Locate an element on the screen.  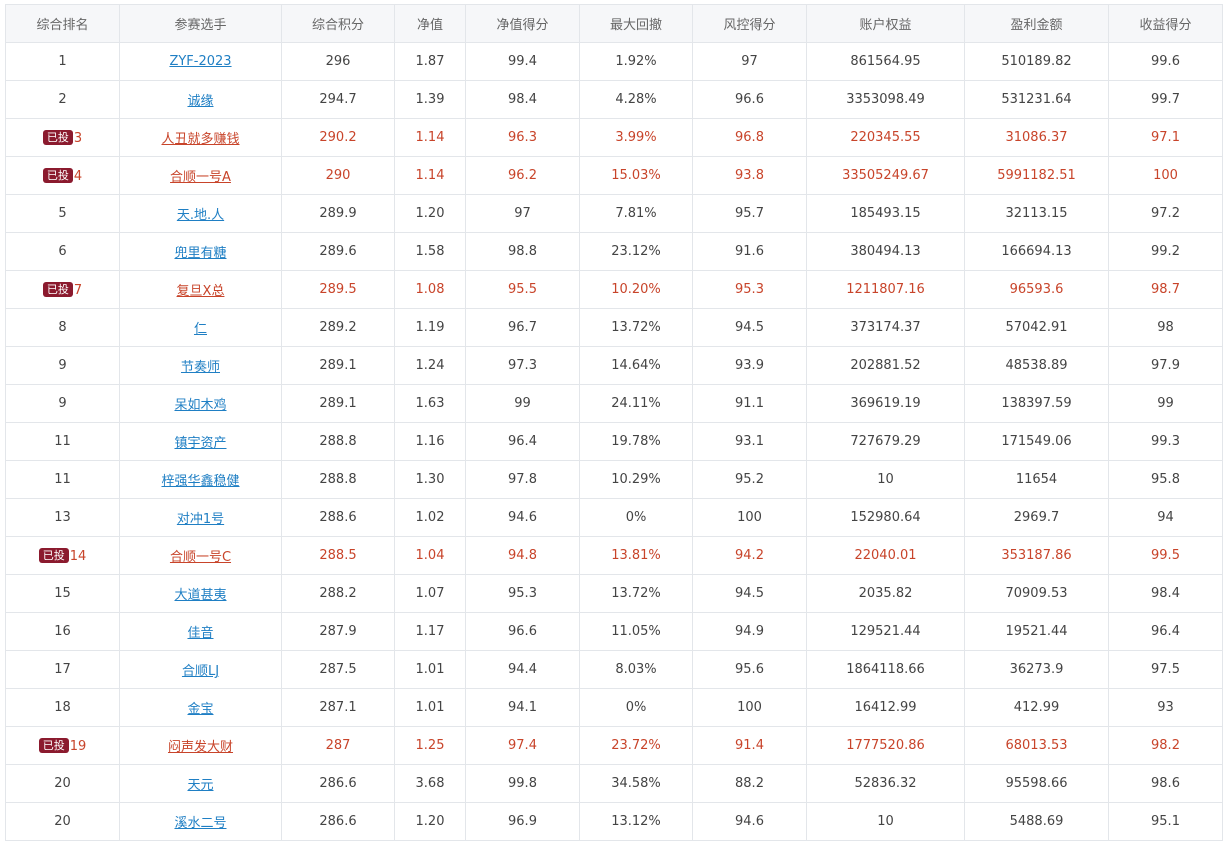
player-link: 镇宇资产 is located at coordinates (200, 443).